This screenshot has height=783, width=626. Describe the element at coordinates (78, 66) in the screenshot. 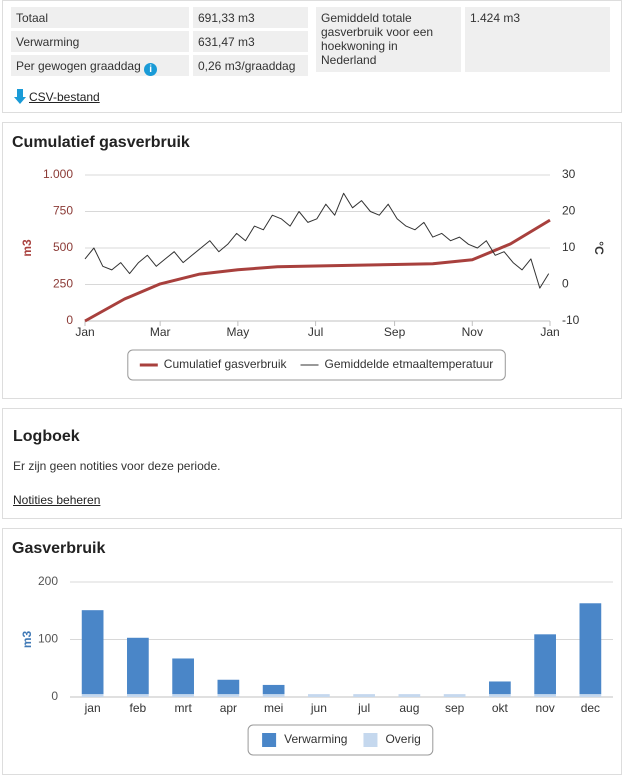

I see `row-label: Per gewogen graaddag` at that location.